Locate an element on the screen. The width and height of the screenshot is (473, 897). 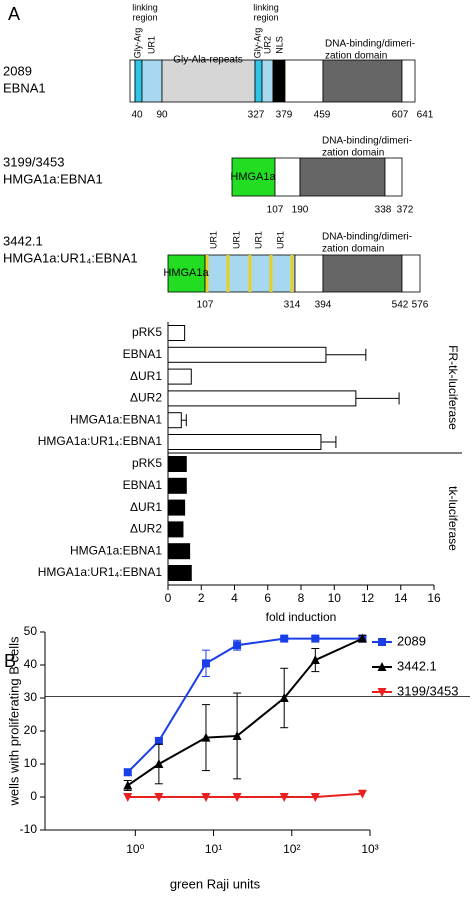
y-tick-label: 10 is located at coordinates (31, 763).